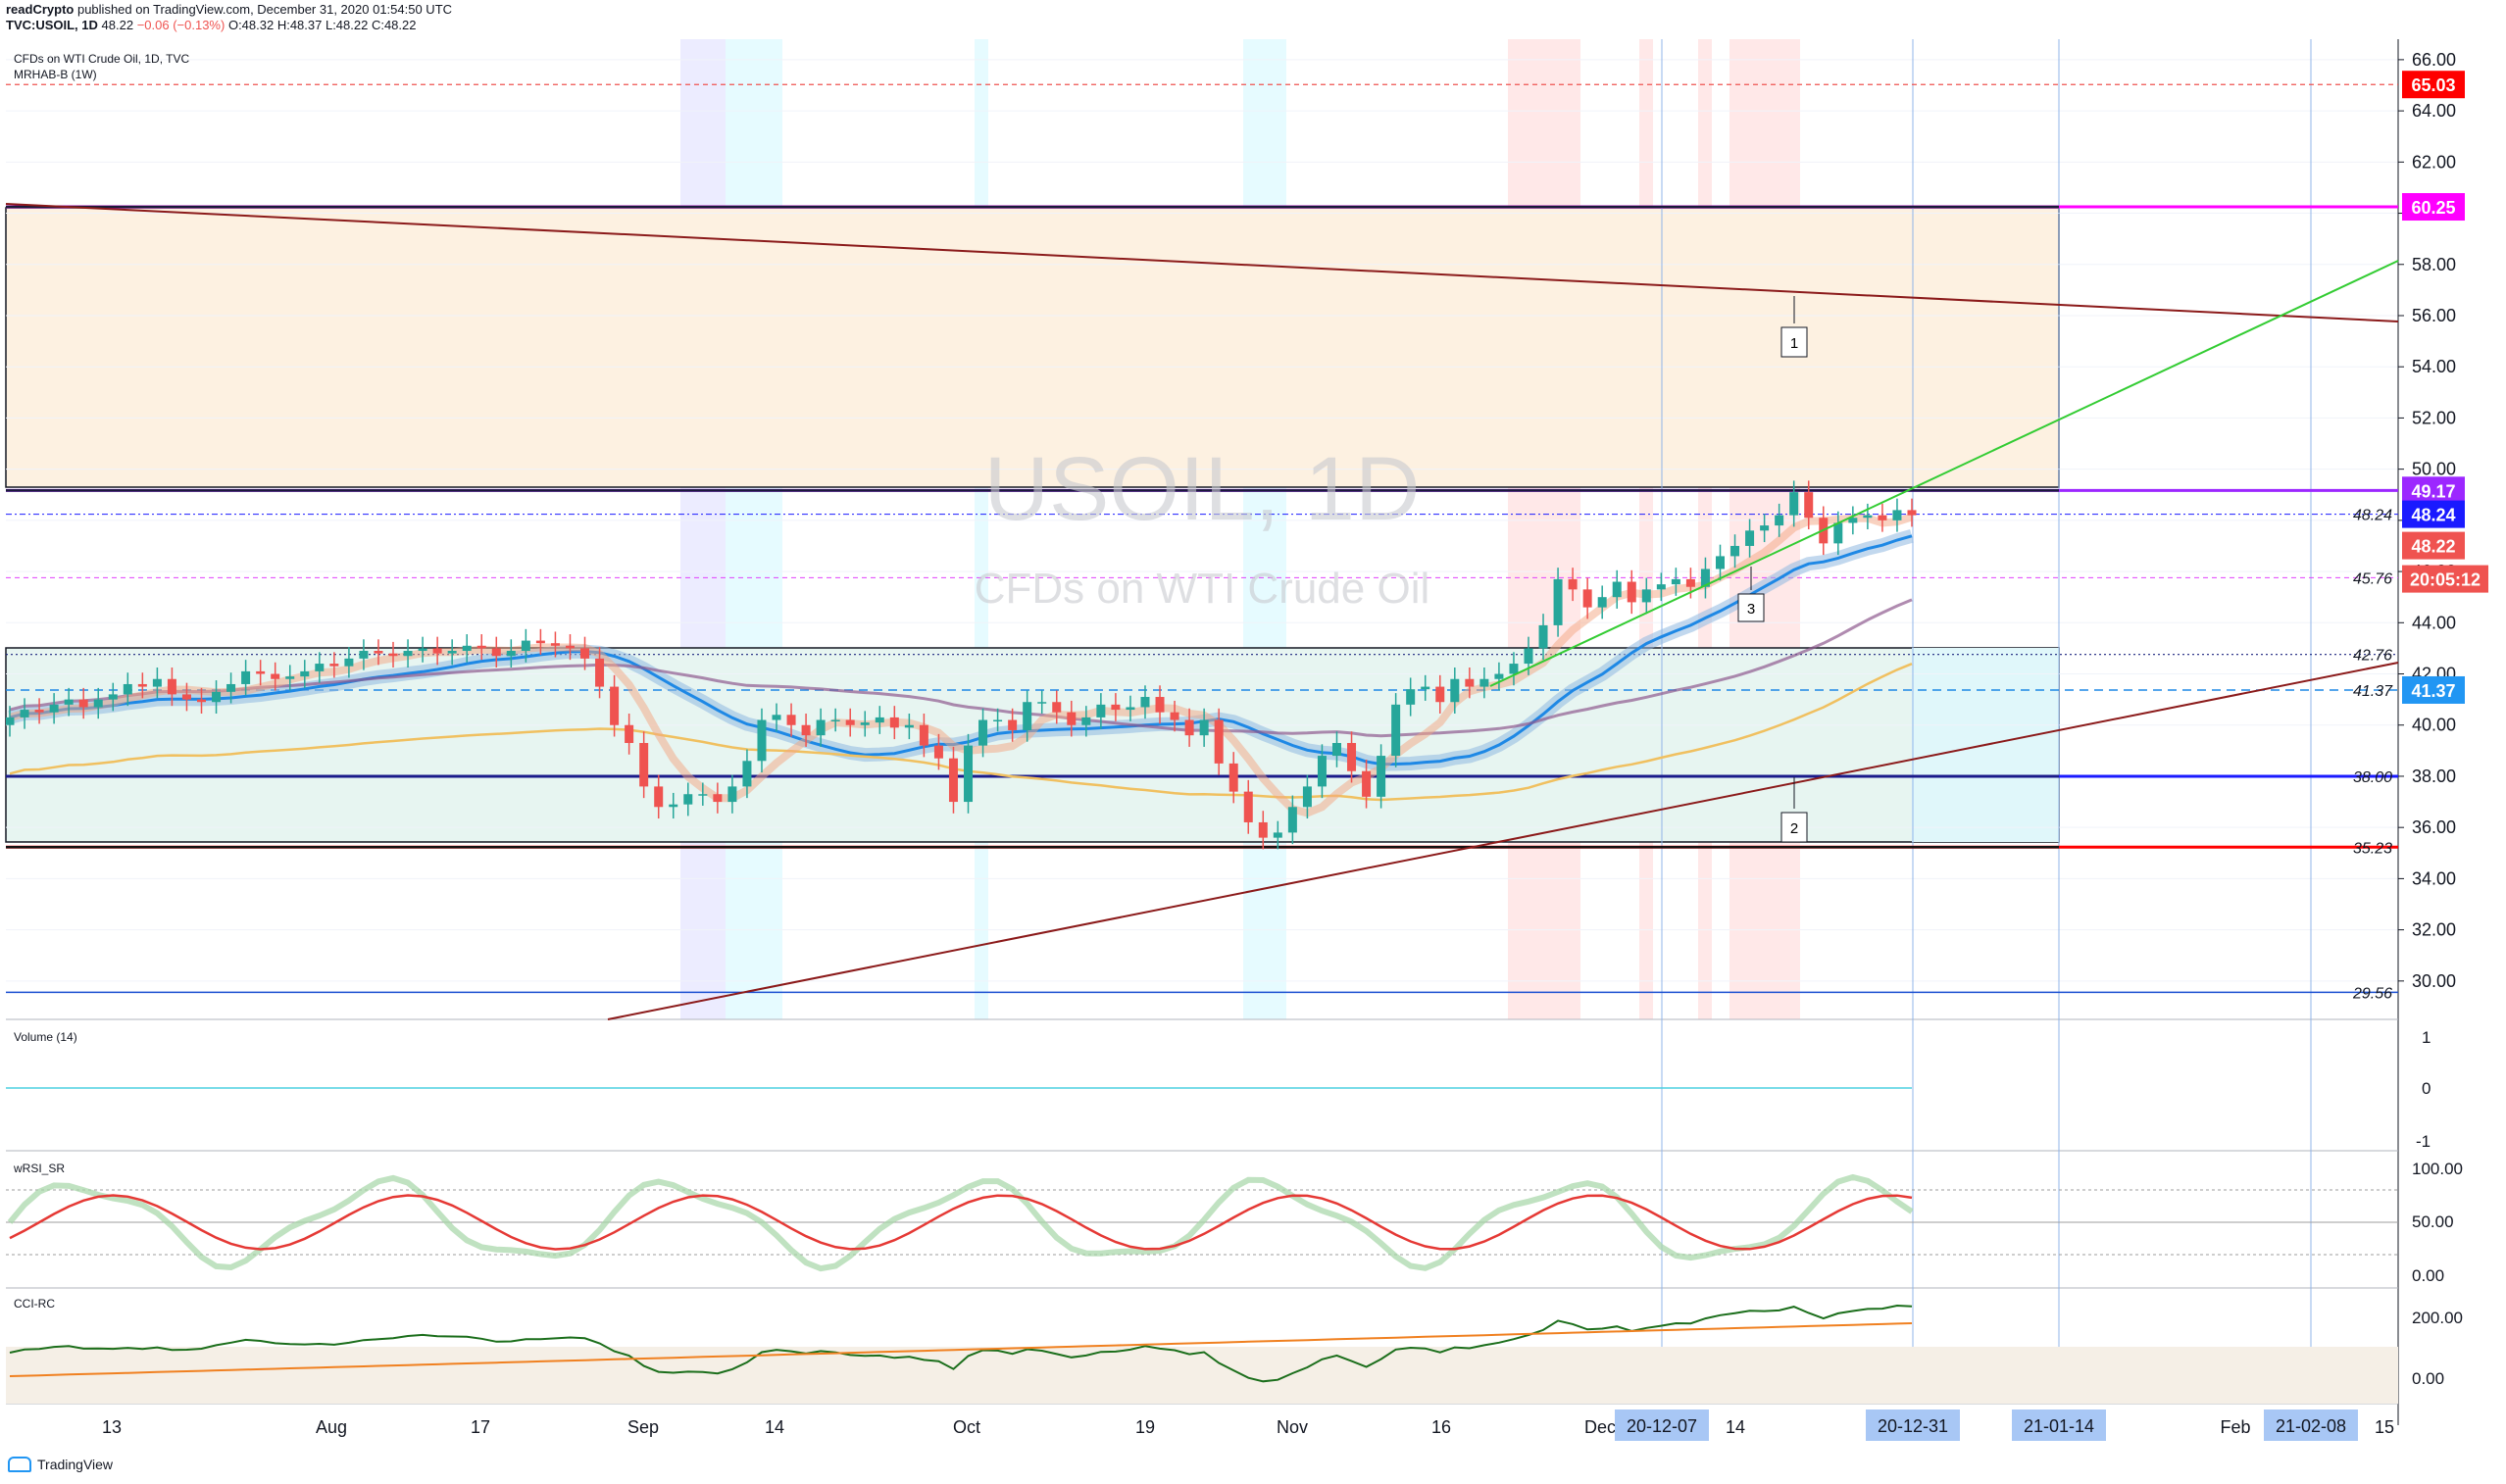 Image resolution: width=2506 pixels, height=1484 pixels. What do you see at coordinates (1794, 828) in the screenshot?
I see `svg-text: 2` at bounding box center [1794, 828].